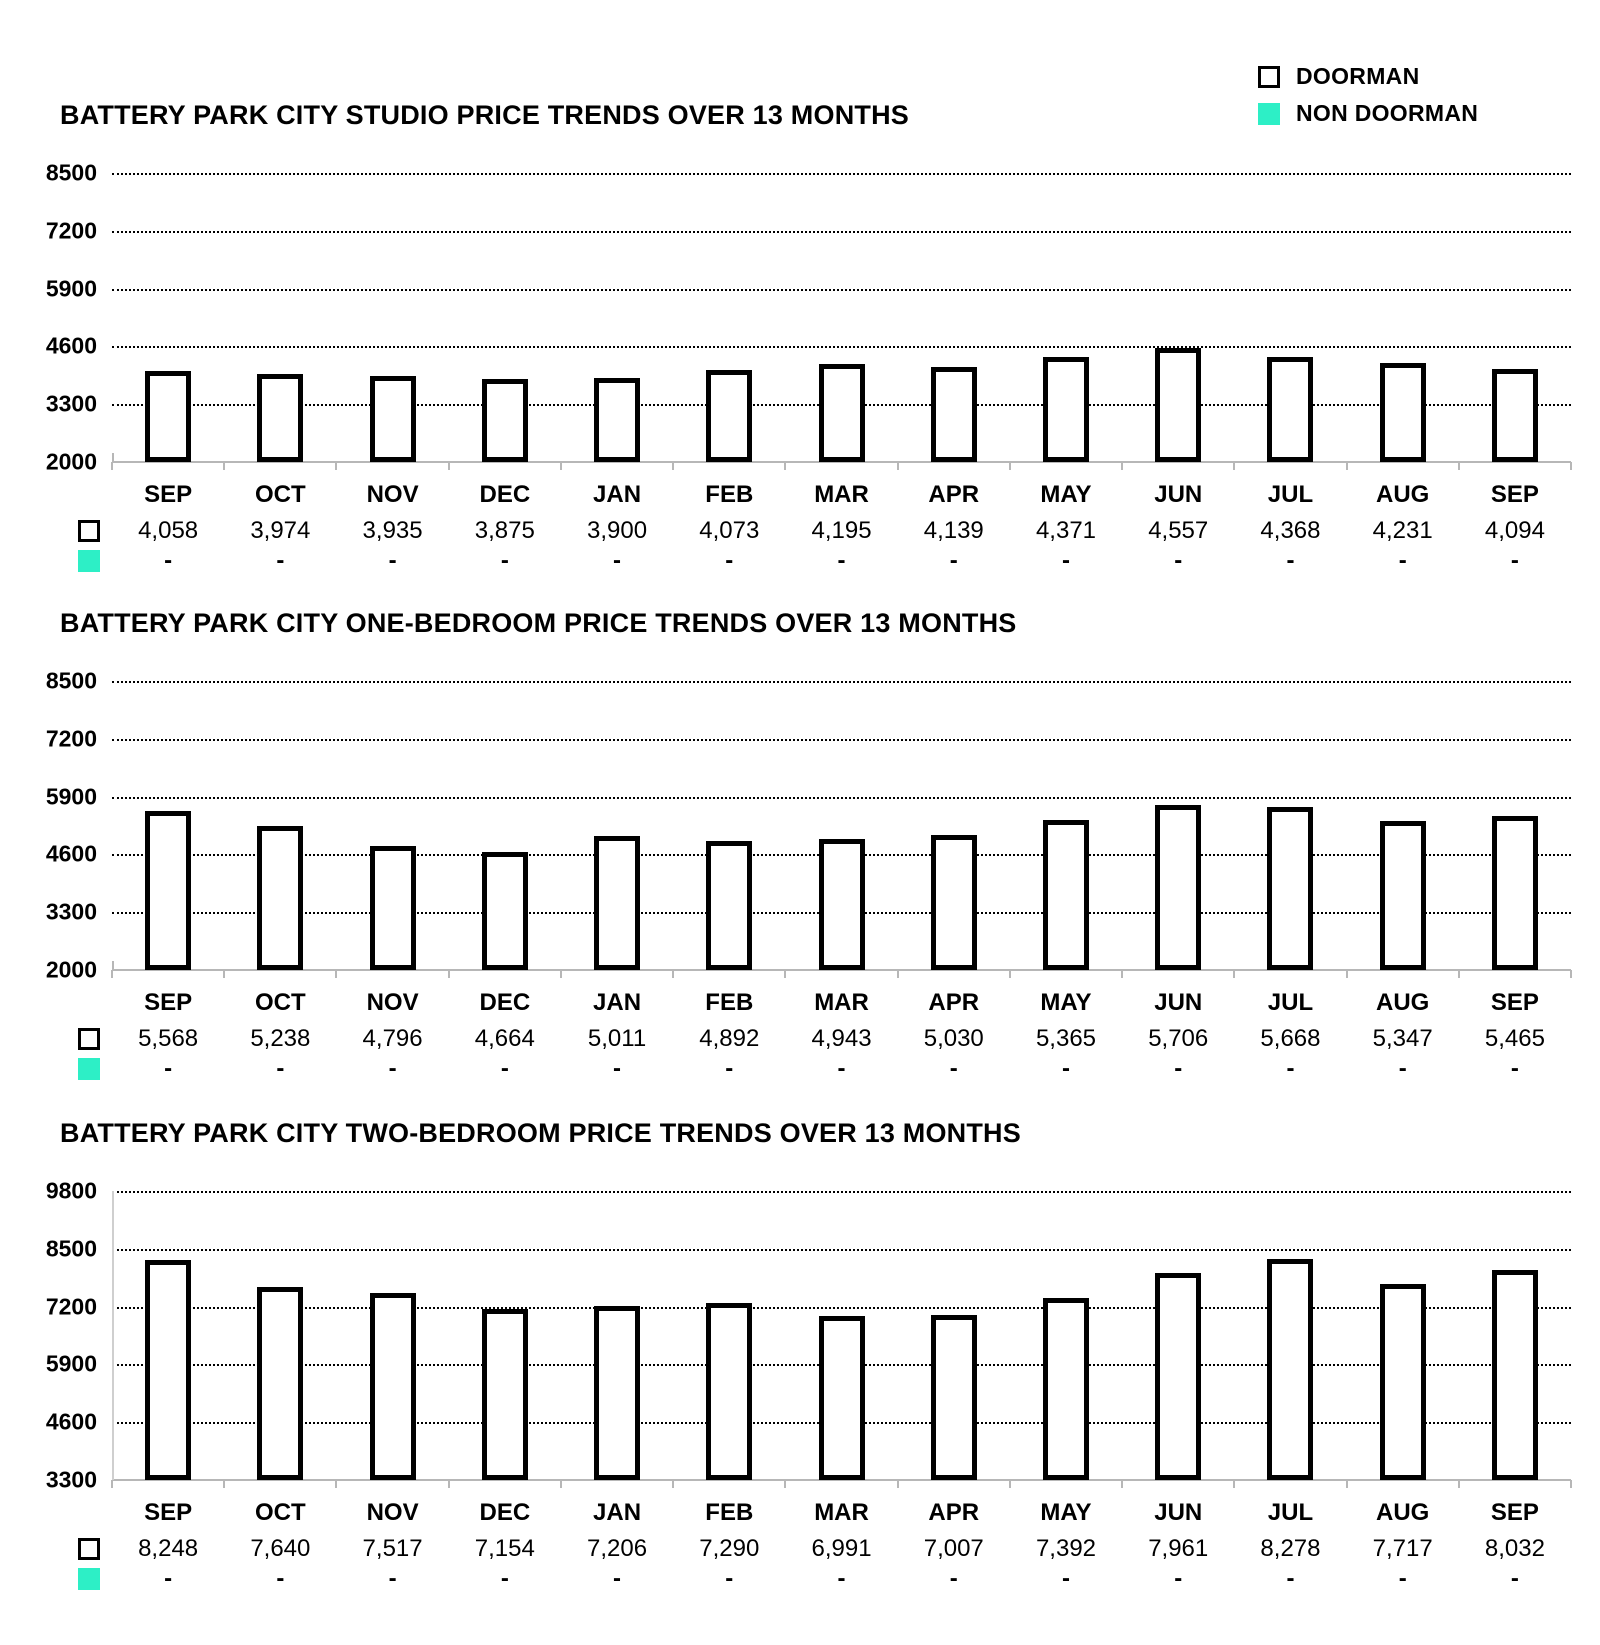 The width and height of the screenshot is (1600, 1645). I want to click on doorman-value: 4,557, so click(1178, 530).